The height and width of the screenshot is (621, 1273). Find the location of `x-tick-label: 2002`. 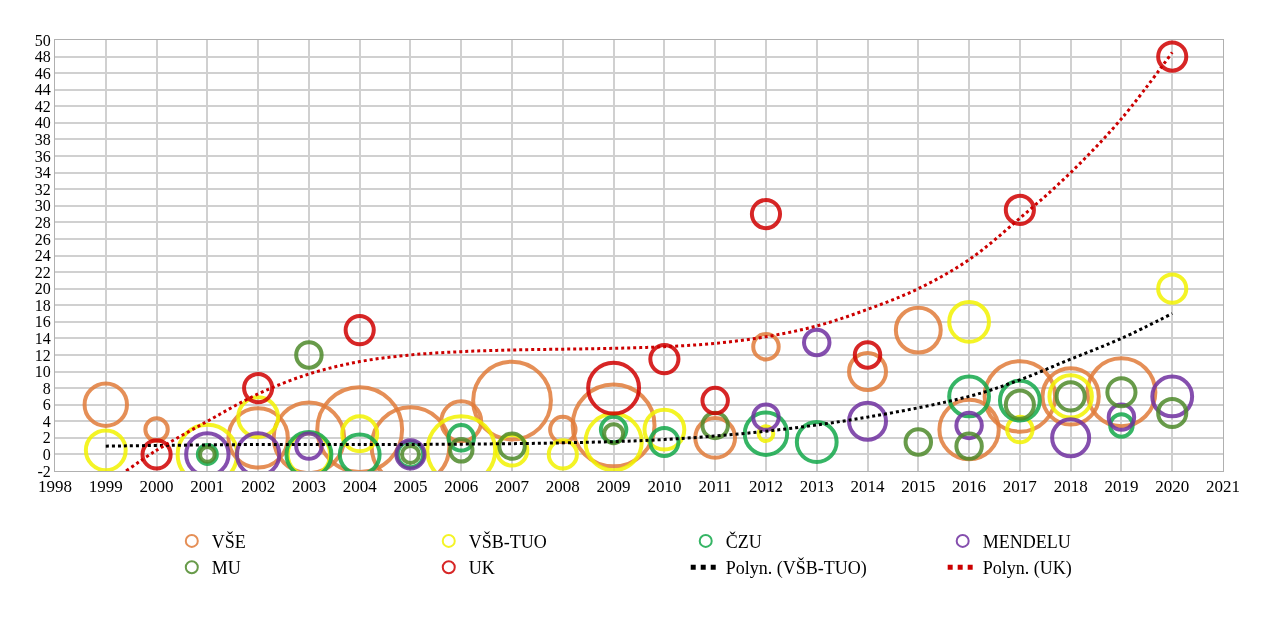

x-tick-label: 2002 is located at coordinates (258, 487).